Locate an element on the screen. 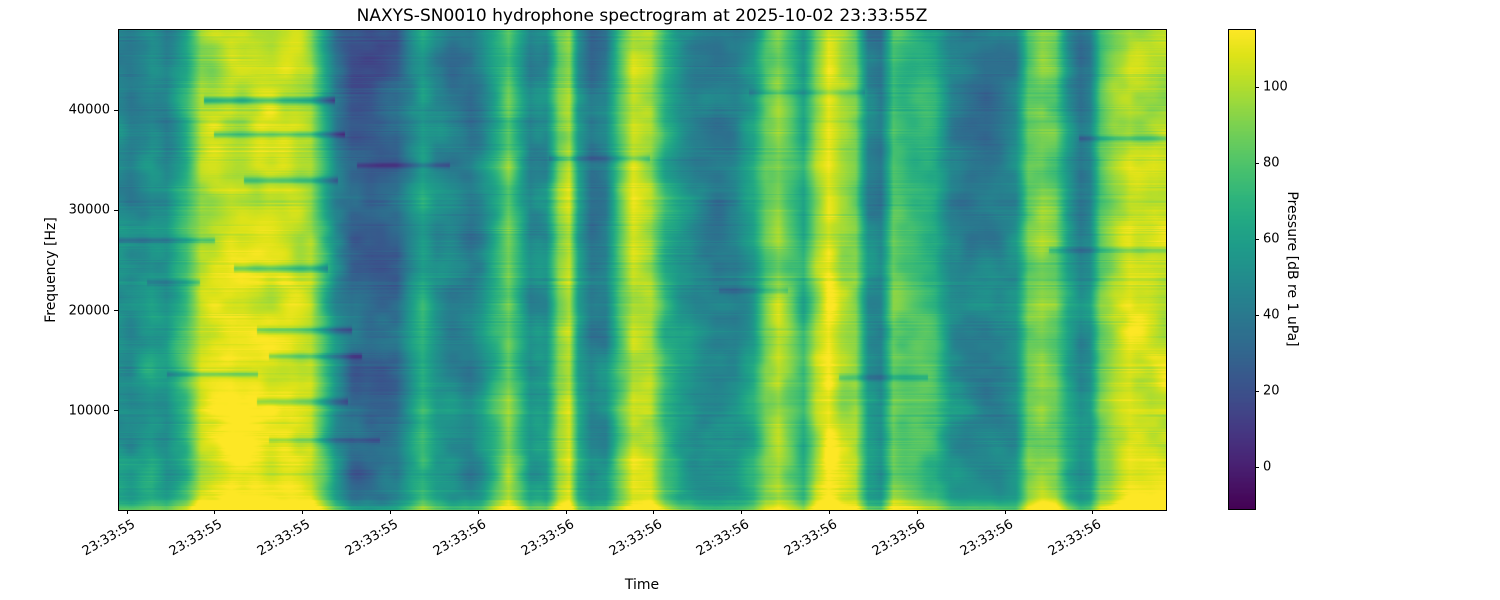 The width and height of the screenshot is (1500, 600). colorbar is located at coordinates (1242, 269).